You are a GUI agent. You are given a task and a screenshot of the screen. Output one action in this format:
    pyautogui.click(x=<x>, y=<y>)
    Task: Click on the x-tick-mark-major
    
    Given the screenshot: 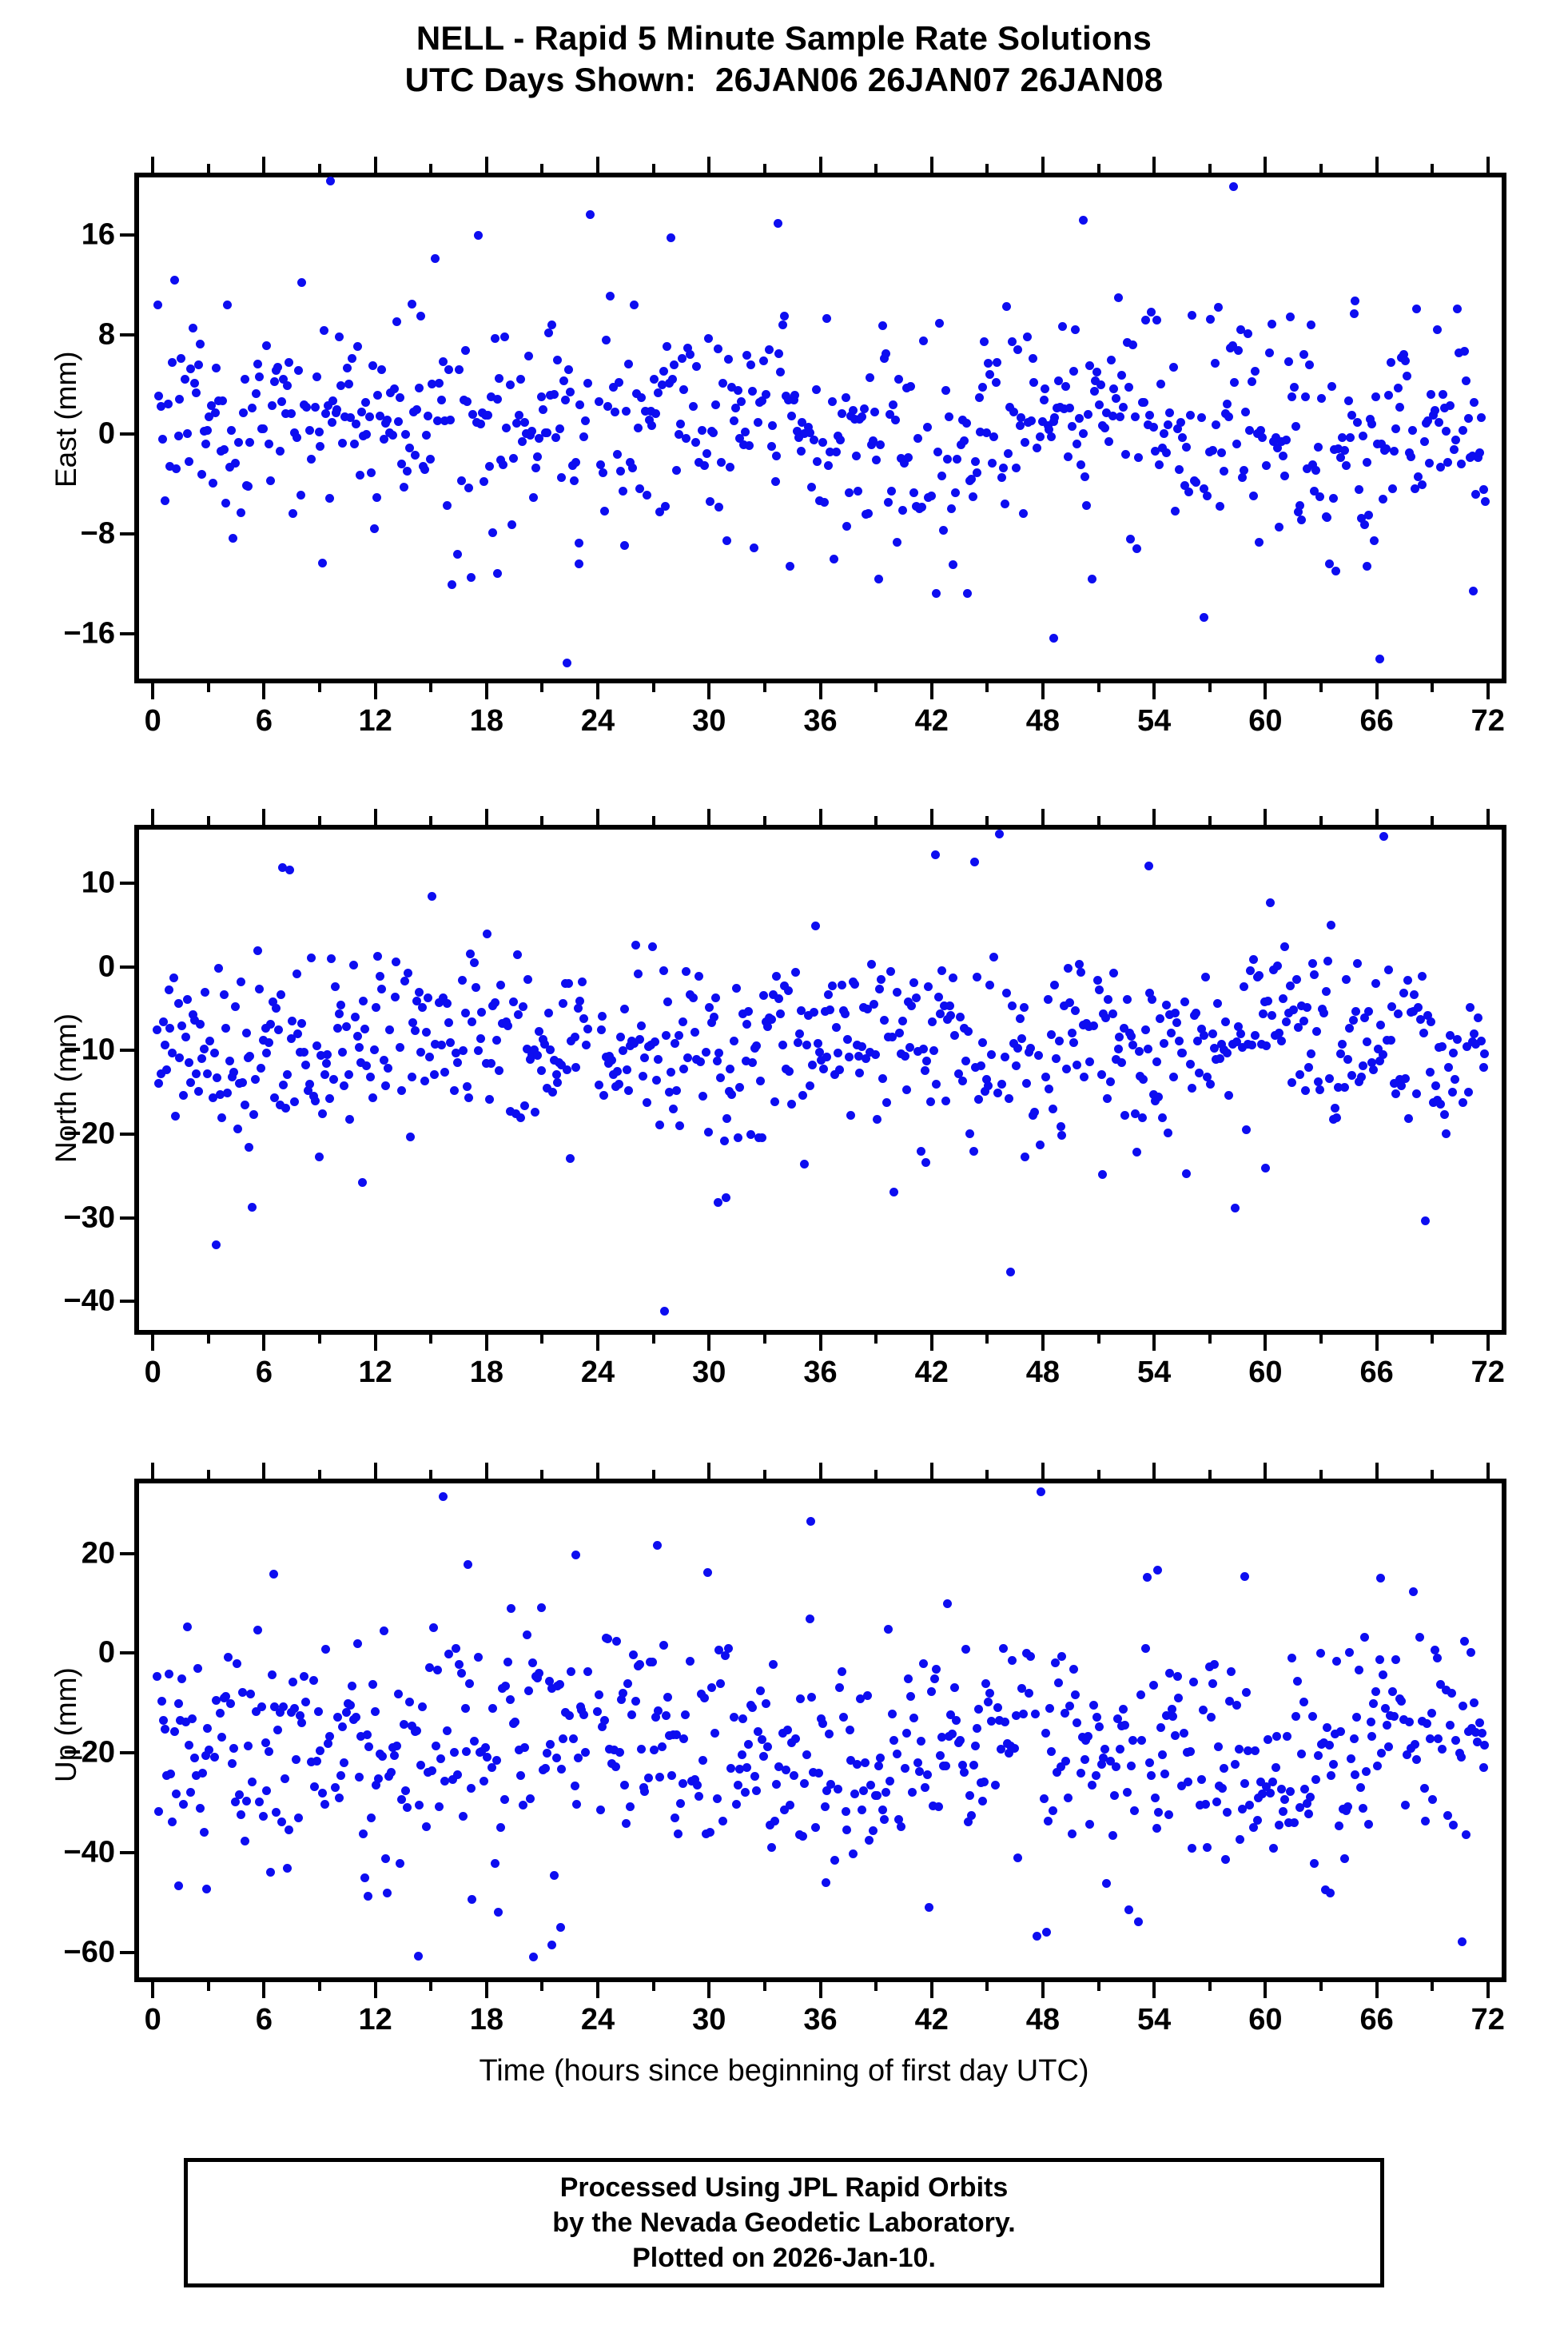 What is the action you would take?
    pyautogui.click(x=153, y=691)
    